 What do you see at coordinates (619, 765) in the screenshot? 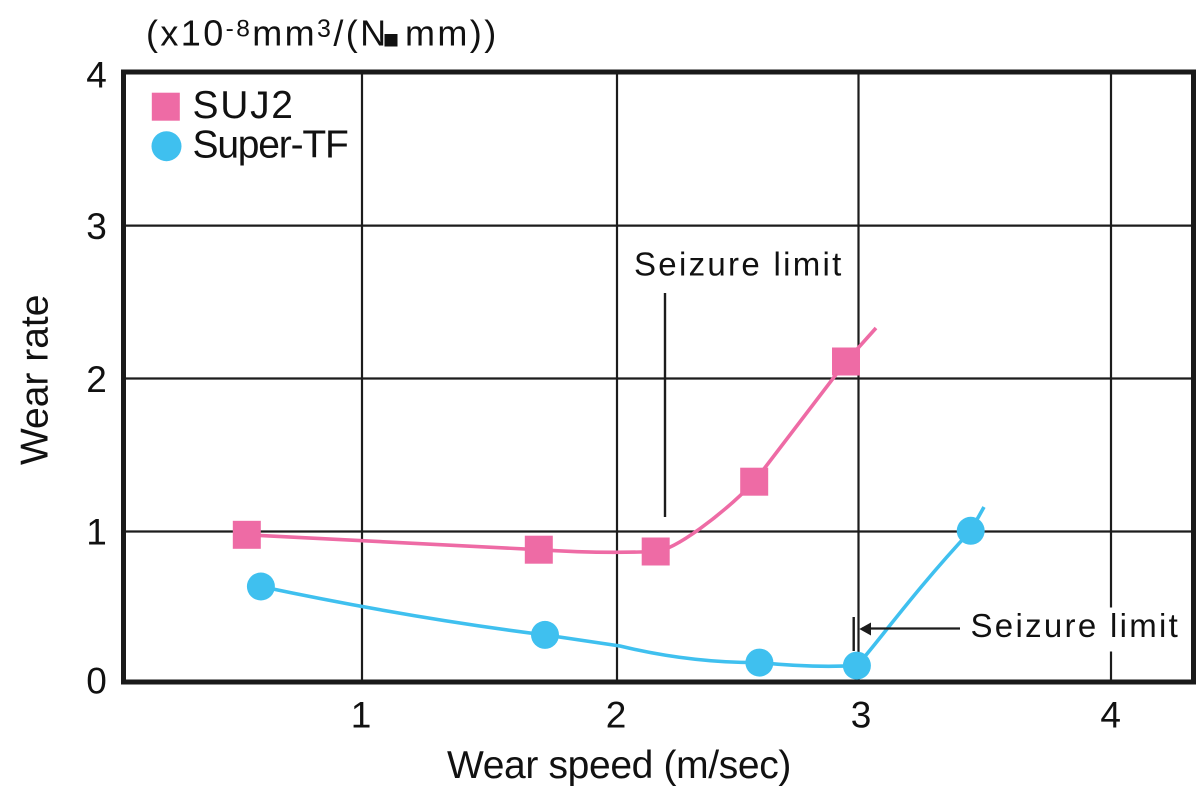
I see `svg-text: Wear speed (m/sec)` at bounding box center [619, 765].